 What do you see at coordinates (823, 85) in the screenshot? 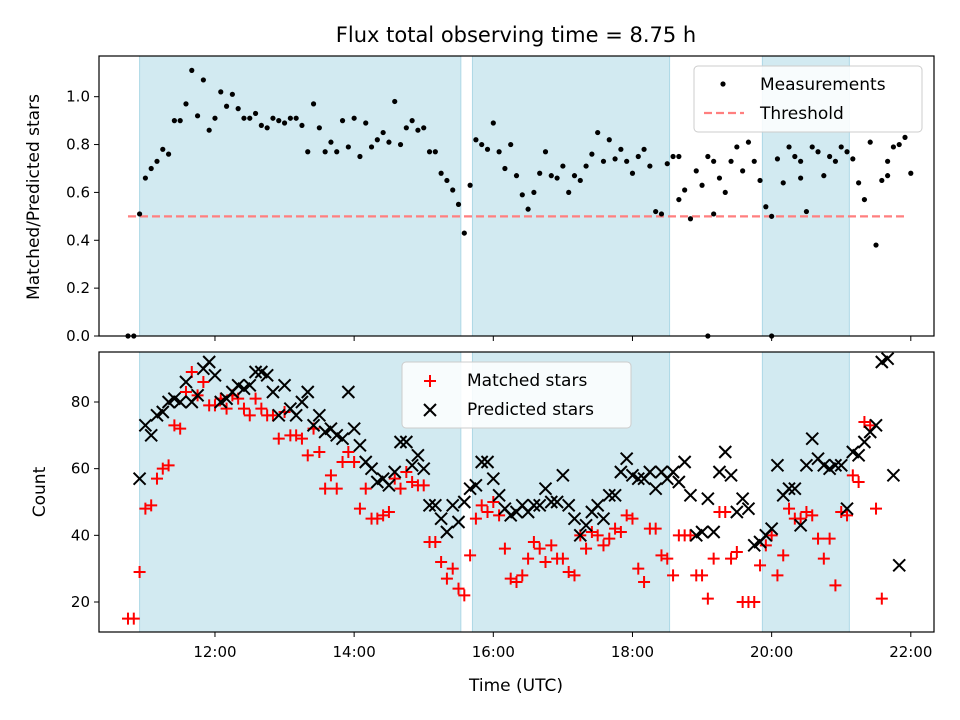
I see `legend-measurements-label: Measurements` at bounding box center [823, 85].